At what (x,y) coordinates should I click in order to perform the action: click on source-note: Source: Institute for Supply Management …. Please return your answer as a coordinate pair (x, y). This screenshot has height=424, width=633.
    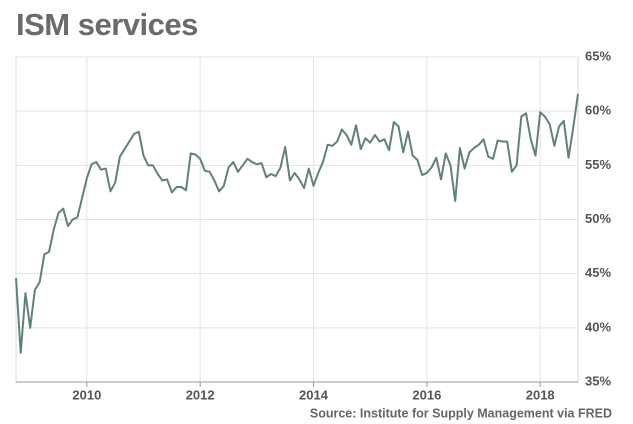
    Looking at the image, I should click on (461, 413).